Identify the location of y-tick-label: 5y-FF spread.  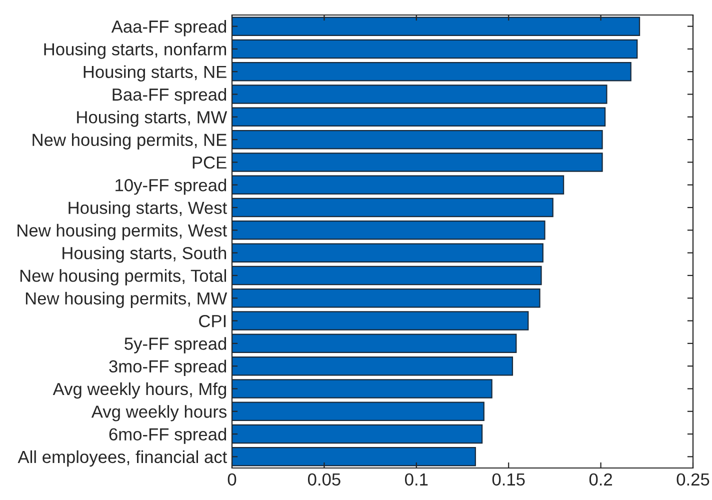
(175, 345).